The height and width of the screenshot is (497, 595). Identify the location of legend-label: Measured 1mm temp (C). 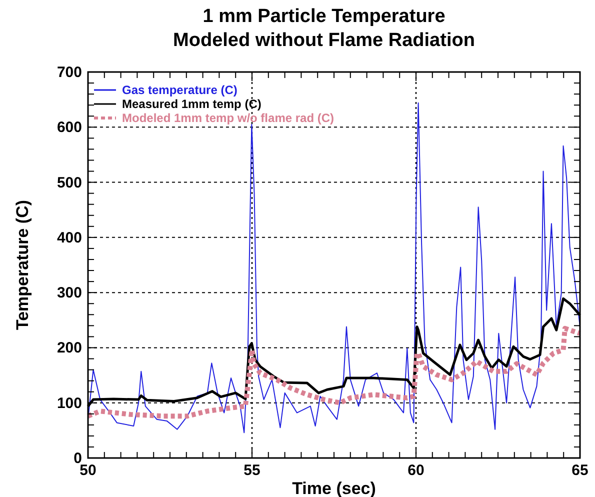
(192, 104).